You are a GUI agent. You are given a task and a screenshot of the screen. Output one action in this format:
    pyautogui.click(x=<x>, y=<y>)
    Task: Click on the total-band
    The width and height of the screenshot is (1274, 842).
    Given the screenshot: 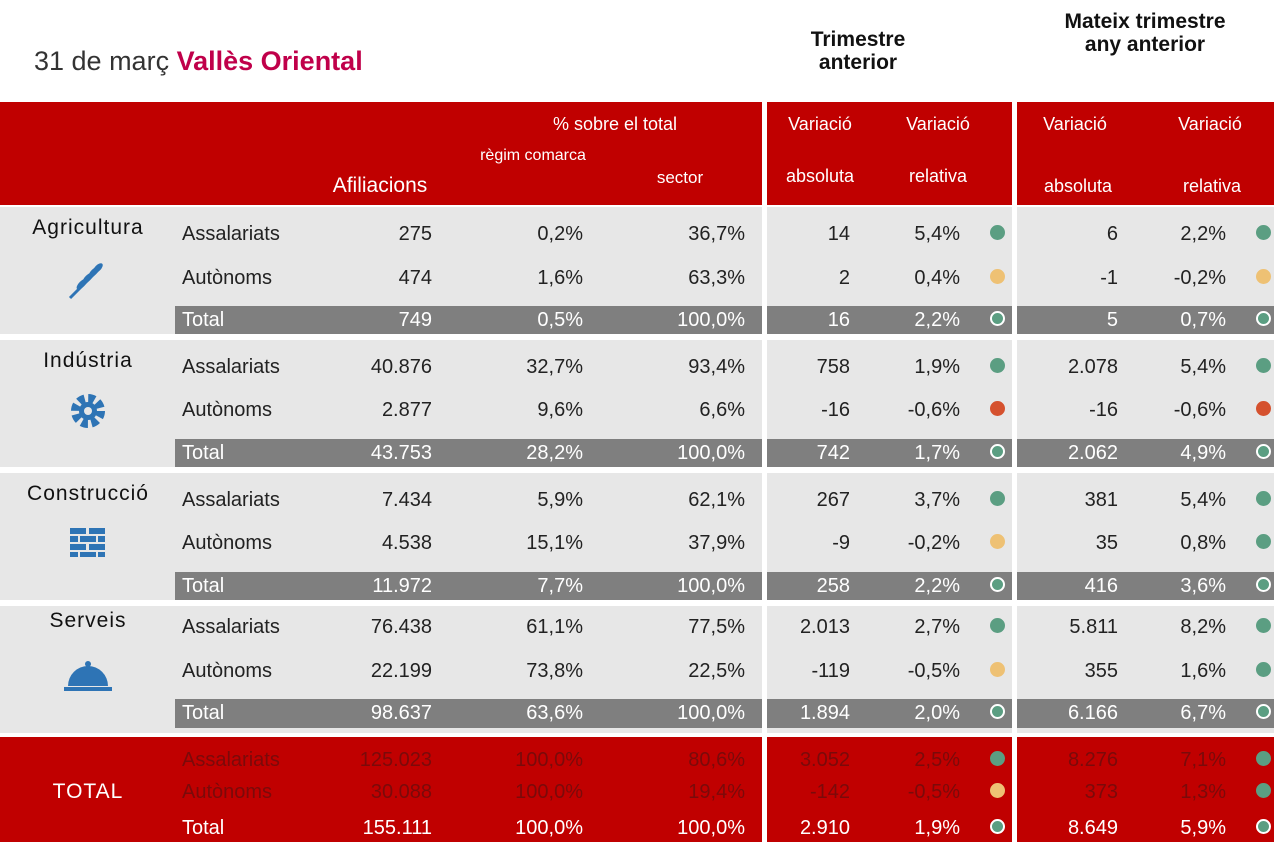 What is the action you would take?
    pyautogui.click(x=724, y=320)
    